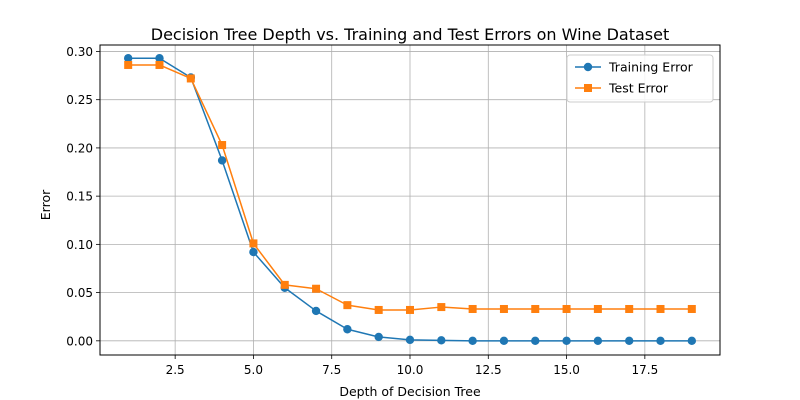 This screenshot has width=800, height=400. Describe the element at coordinates (79, 197) in the screenshot. I see `y-tick-label: 0.15` at that location.